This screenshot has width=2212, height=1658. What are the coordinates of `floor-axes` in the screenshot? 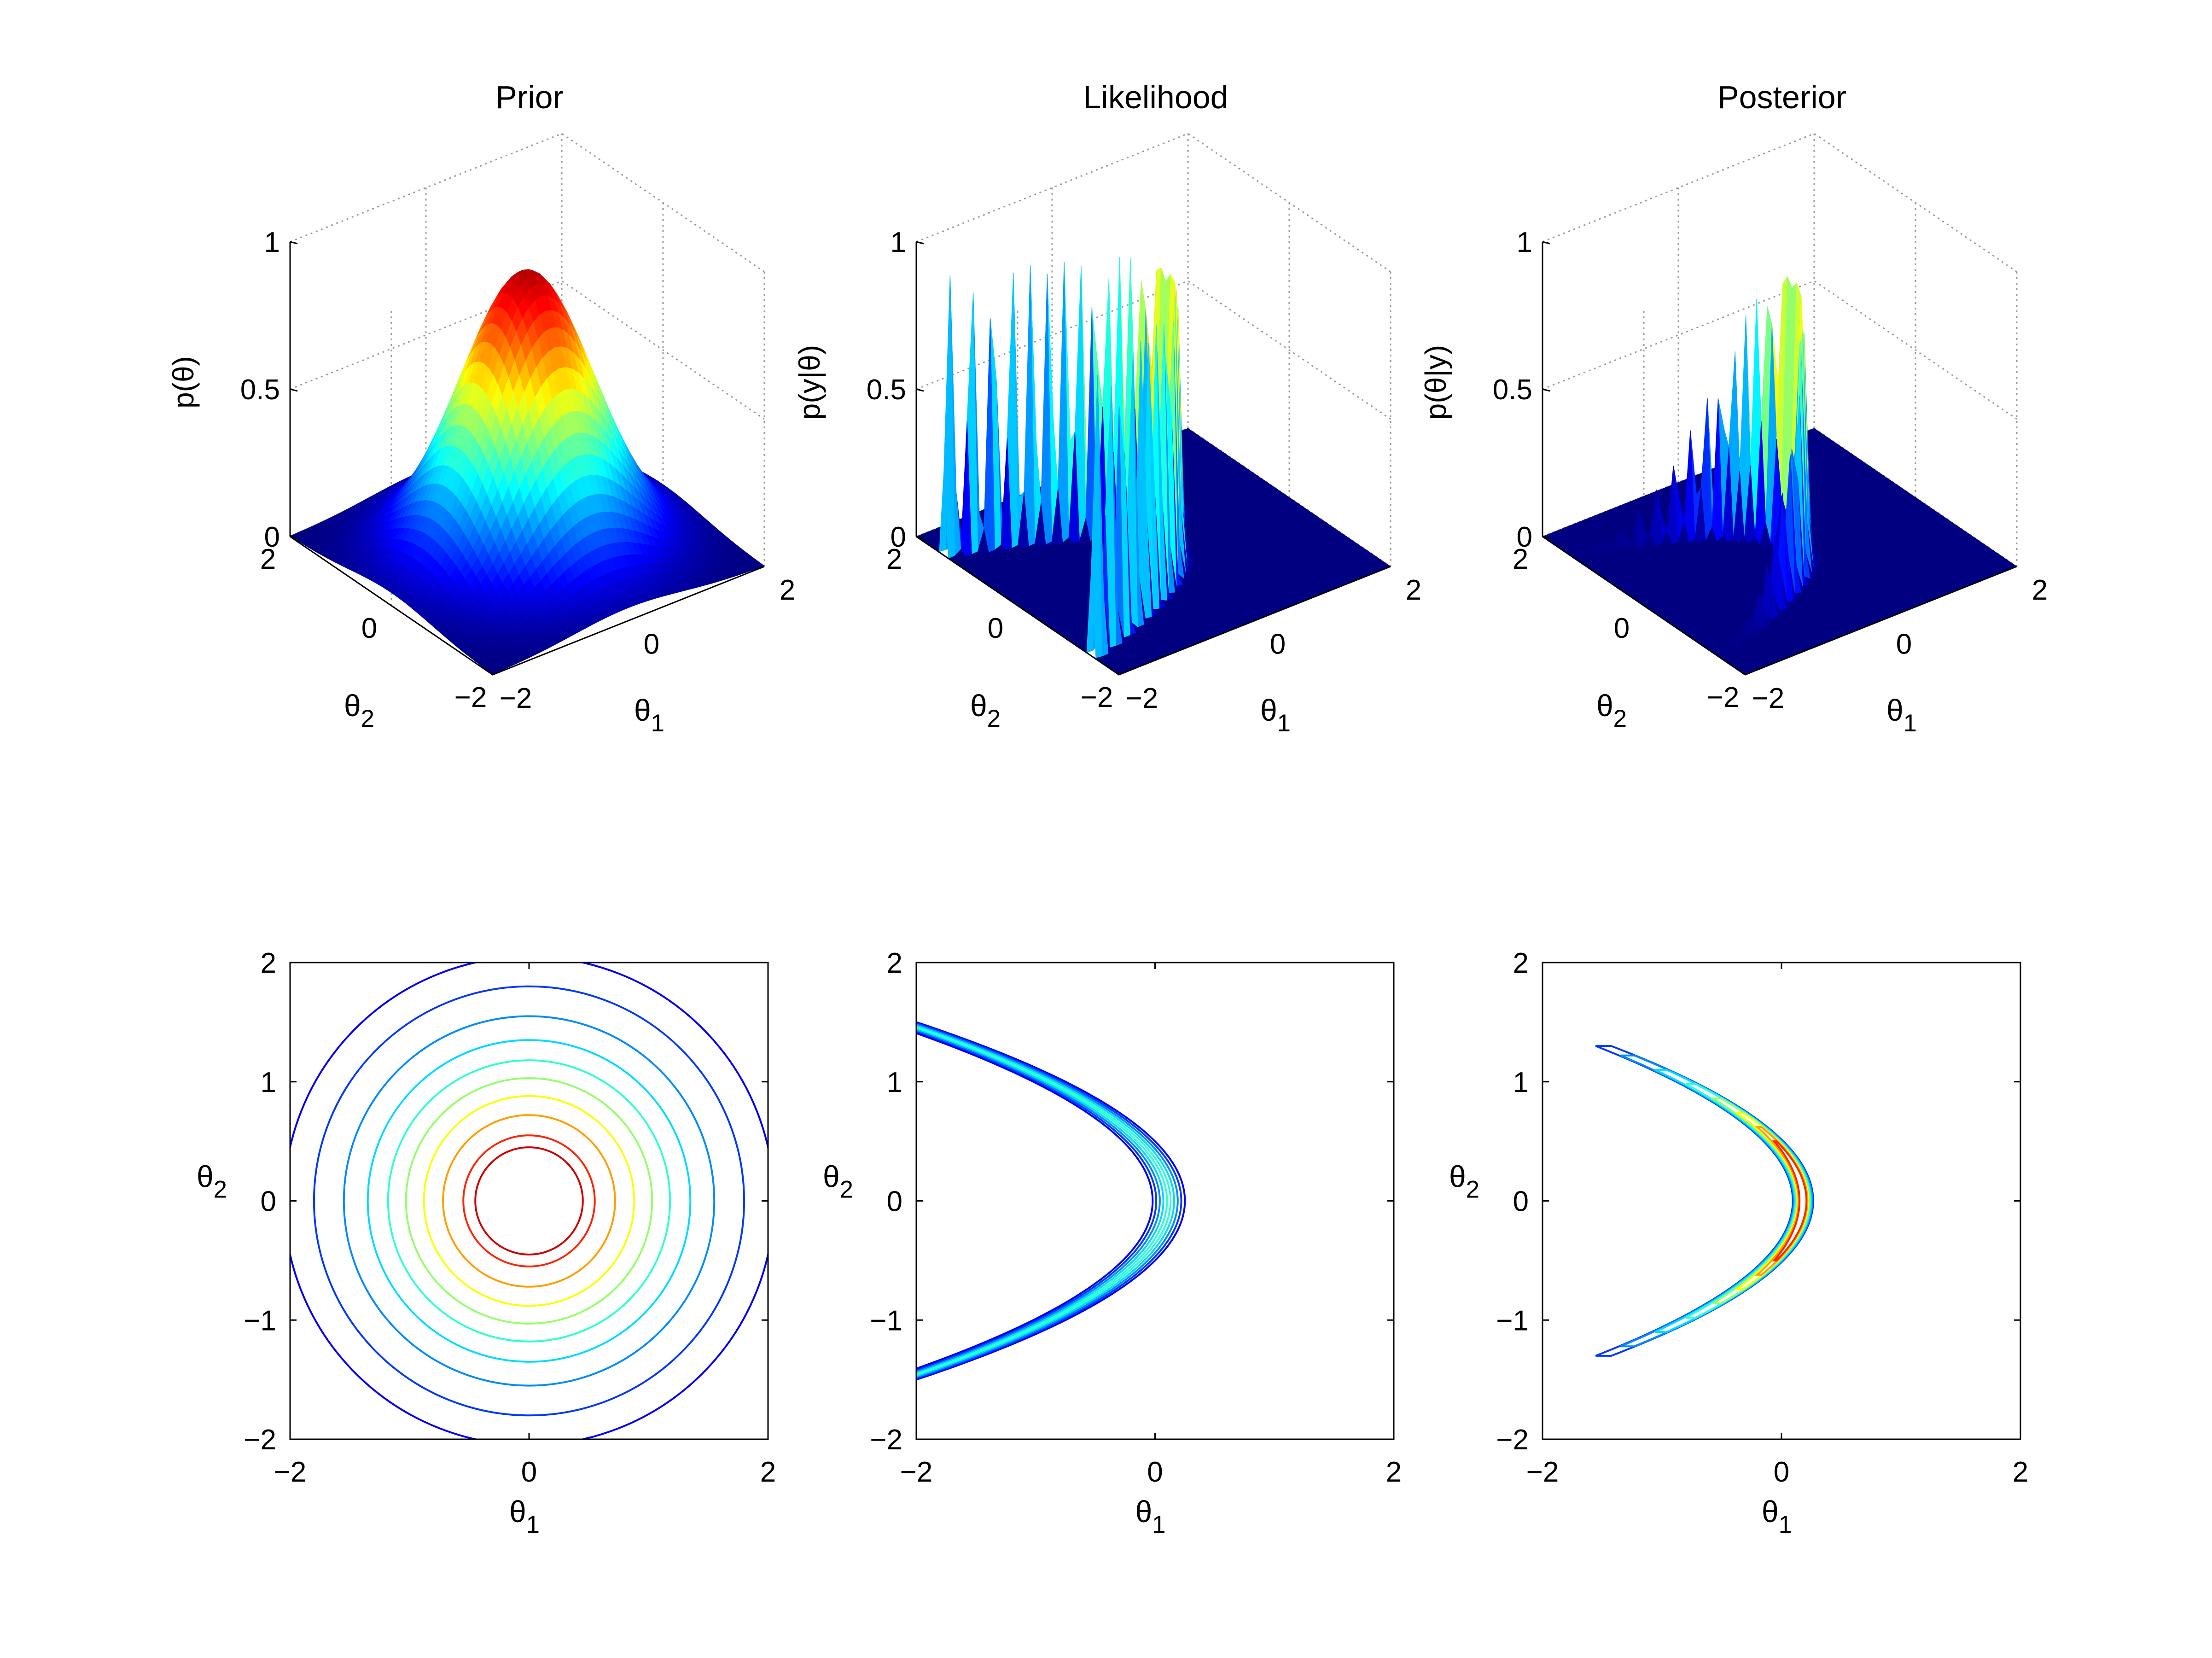 It's located at (527, 606).